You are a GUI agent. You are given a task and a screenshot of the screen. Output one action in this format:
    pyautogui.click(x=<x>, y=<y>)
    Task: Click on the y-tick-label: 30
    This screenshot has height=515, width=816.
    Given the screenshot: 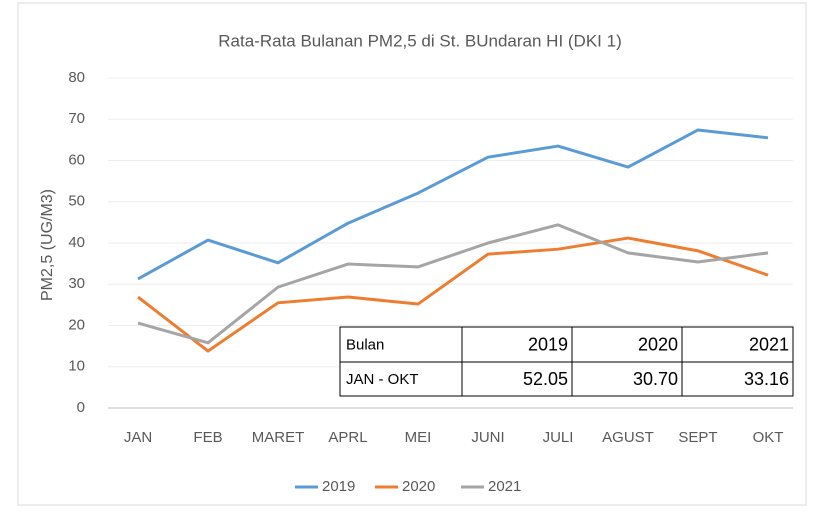 What is the action you would take?
    pyautogui.click(x=76, y=283)
    